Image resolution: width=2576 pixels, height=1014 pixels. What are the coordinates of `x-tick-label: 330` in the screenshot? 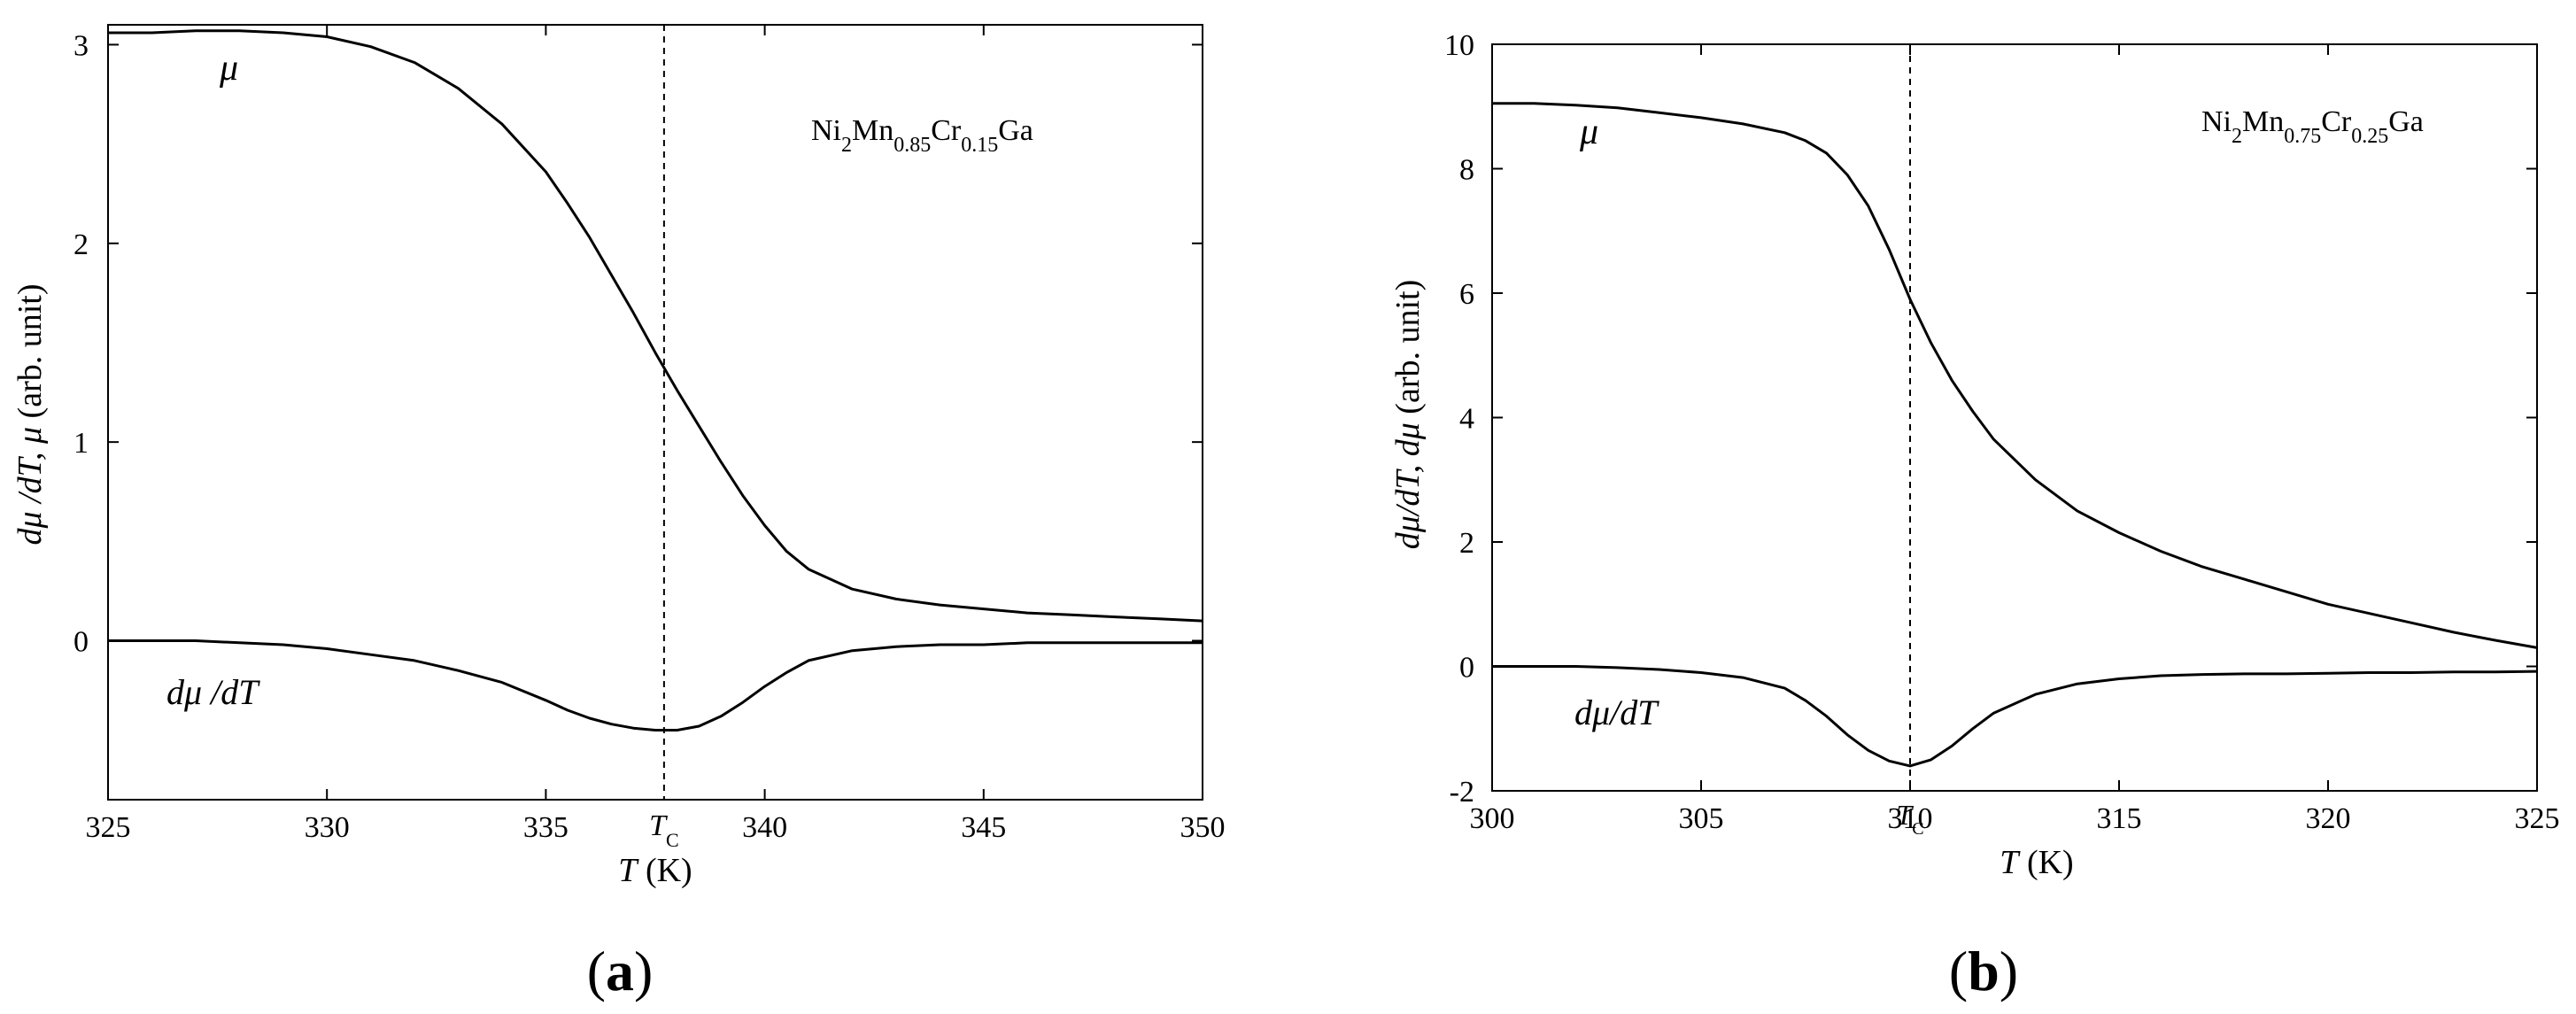 It's located at (327, 827).